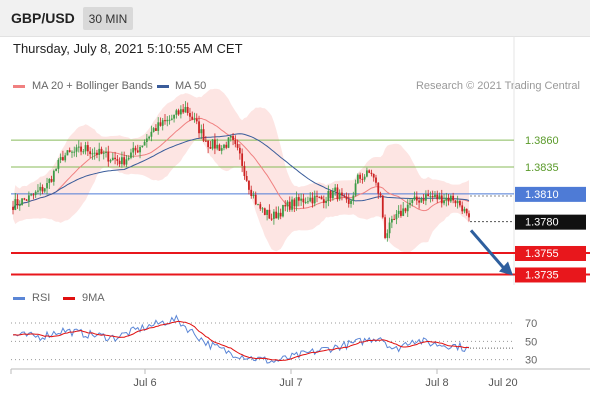 The width and height of the screenshot is (590, 400). I want to click on last-price-tag, so click(550, 222).